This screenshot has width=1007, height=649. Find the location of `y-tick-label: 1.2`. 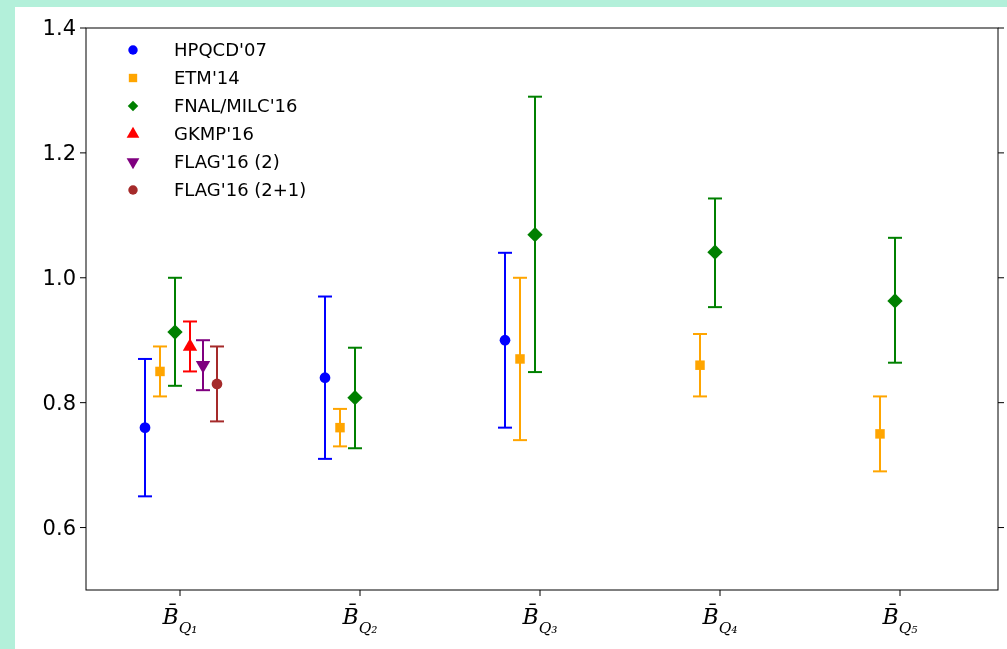

y-tick-label: 1.2 is located at coordinates (59, 153).